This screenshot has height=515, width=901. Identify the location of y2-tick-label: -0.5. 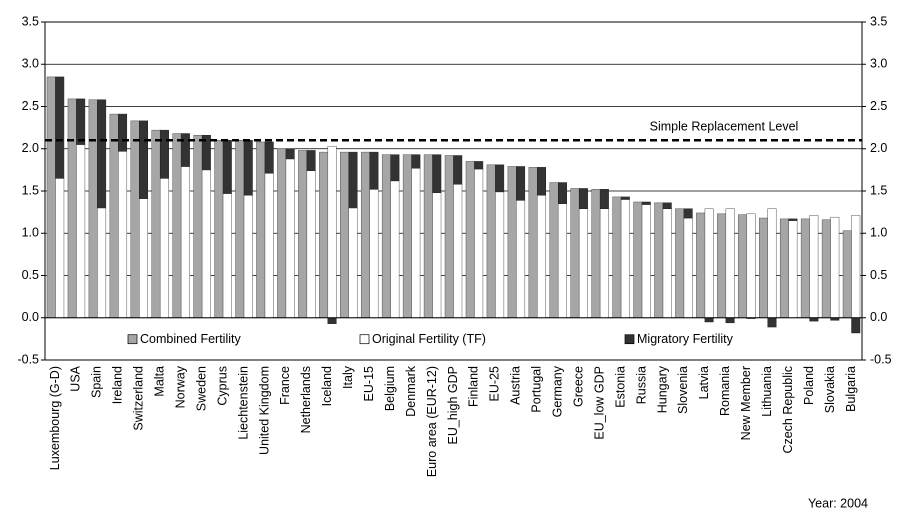
(881, 359).